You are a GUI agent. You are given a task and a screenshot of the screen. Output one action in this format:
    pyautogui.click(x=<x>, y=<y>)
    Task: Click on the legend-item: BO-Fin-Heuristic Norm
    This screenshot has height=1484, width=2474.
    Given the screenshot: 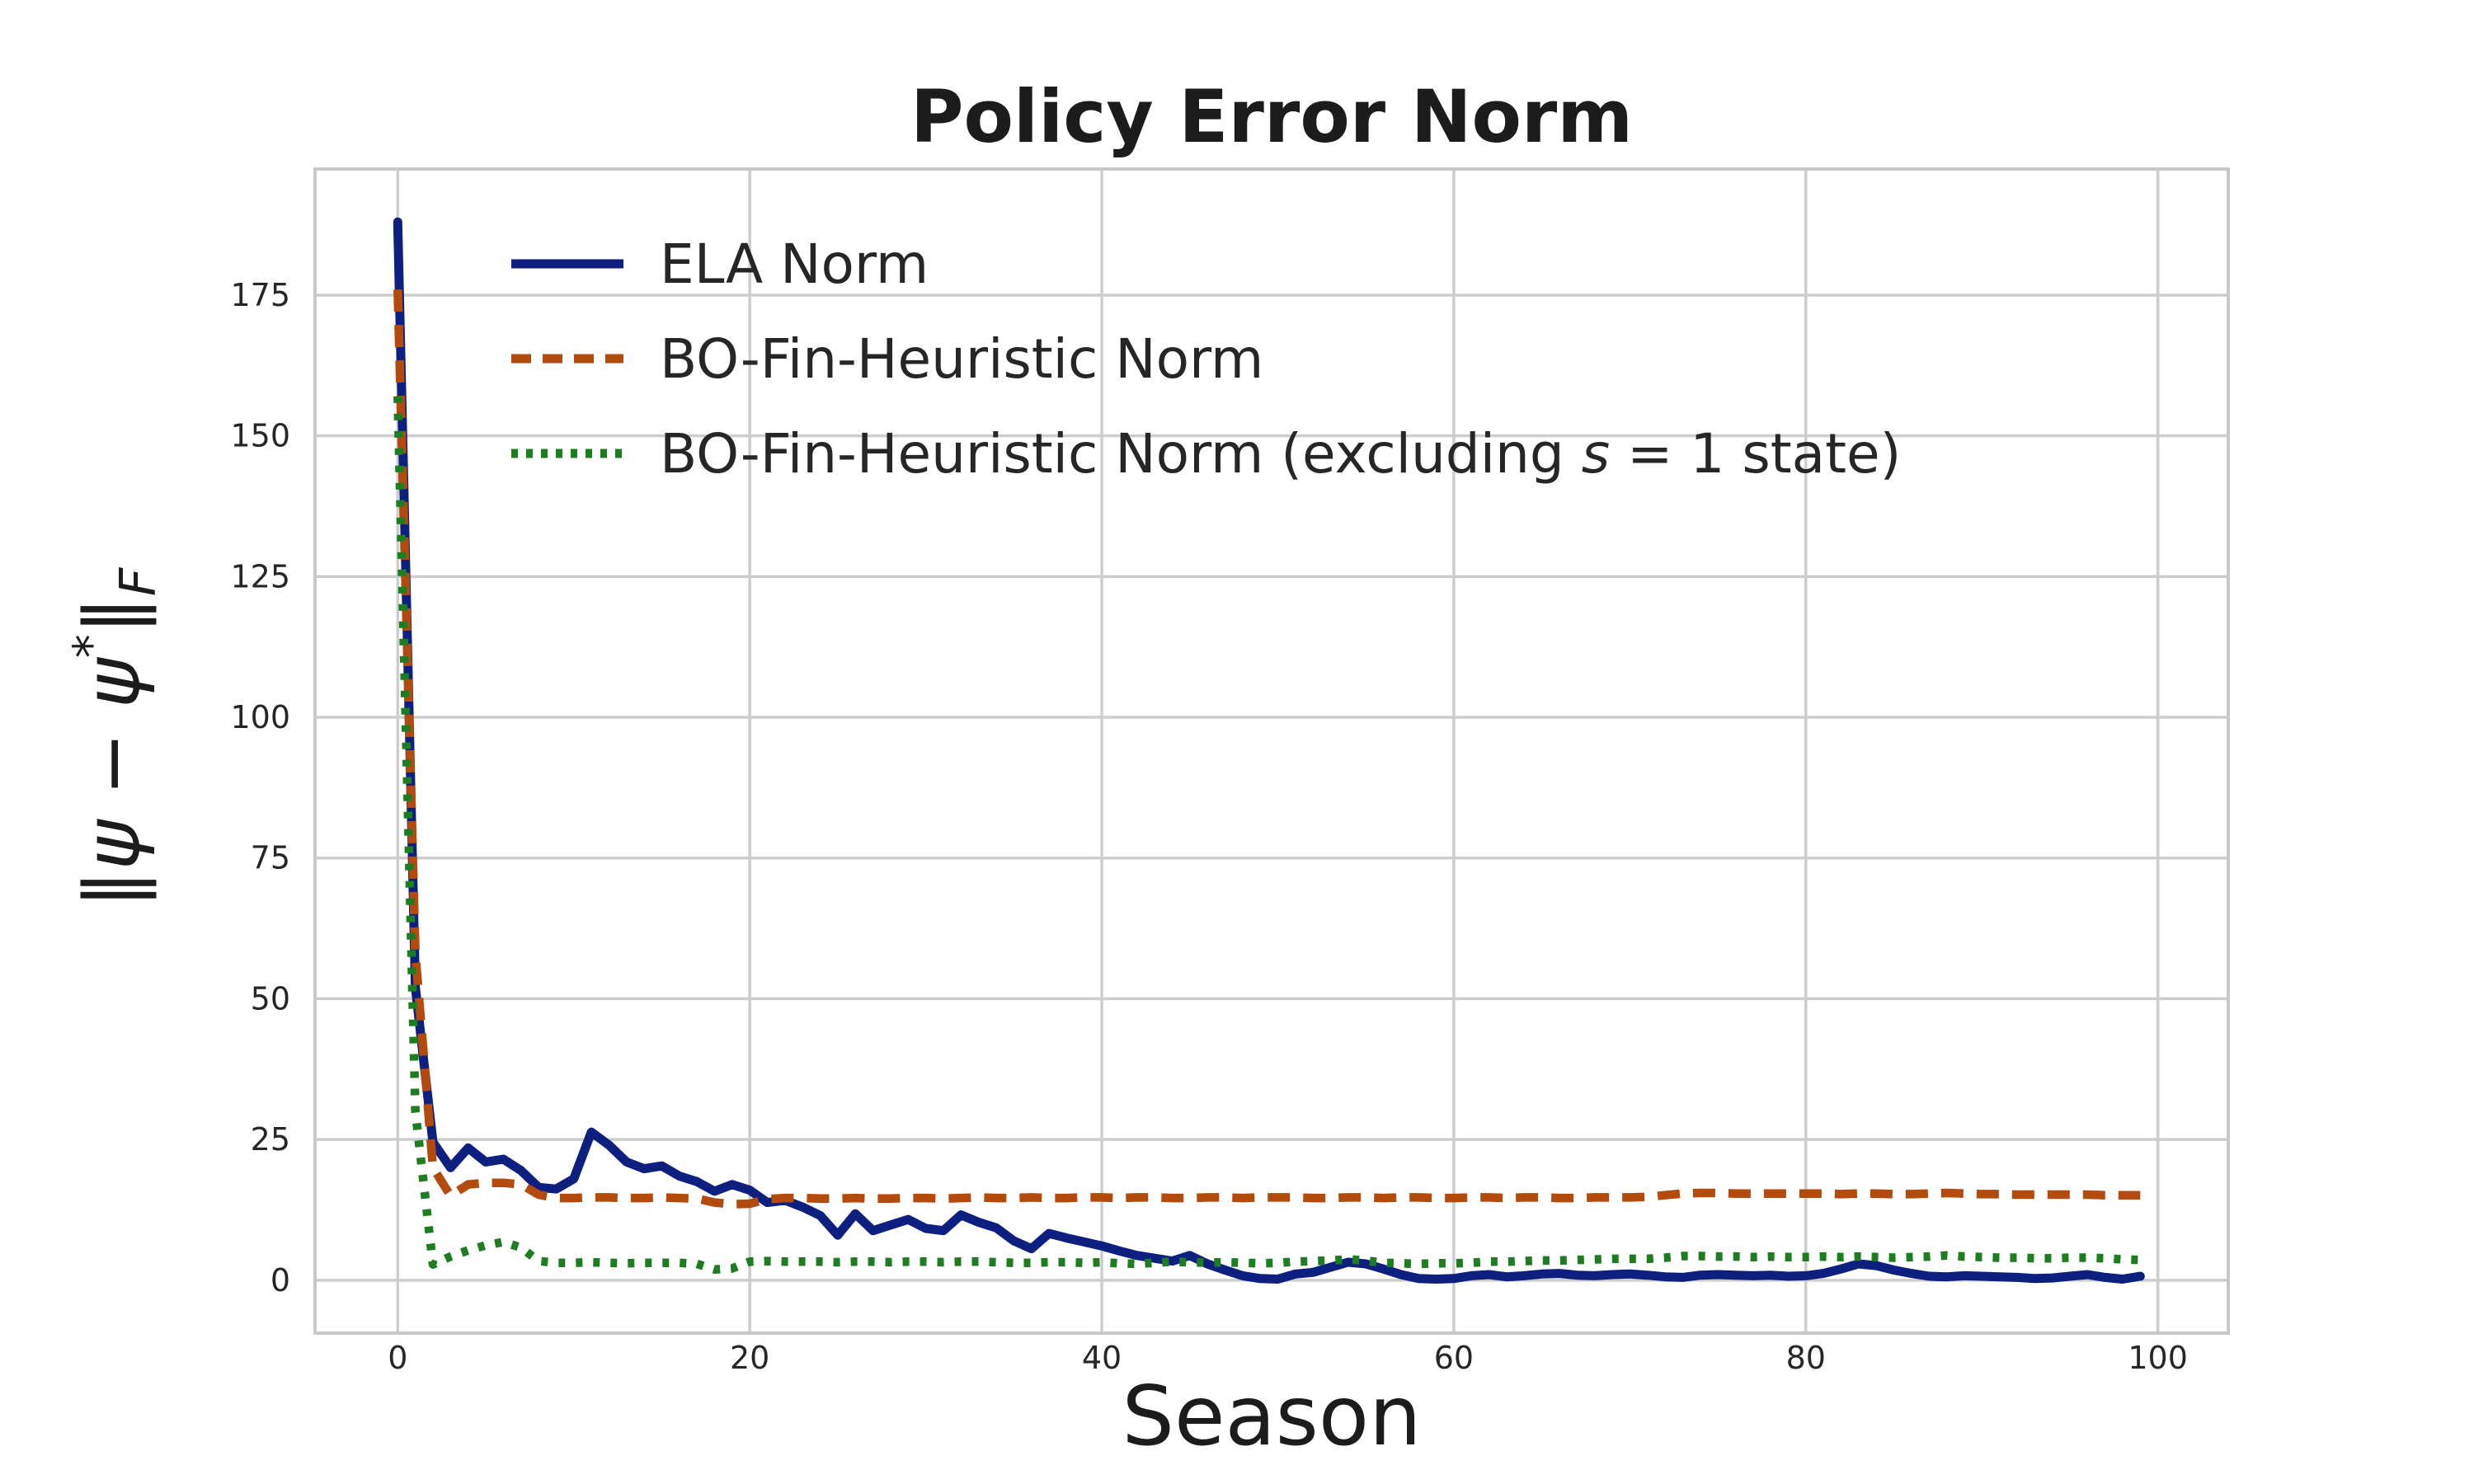 What is the action you would take?
    pyautogui.click(x=887, y=359)
    